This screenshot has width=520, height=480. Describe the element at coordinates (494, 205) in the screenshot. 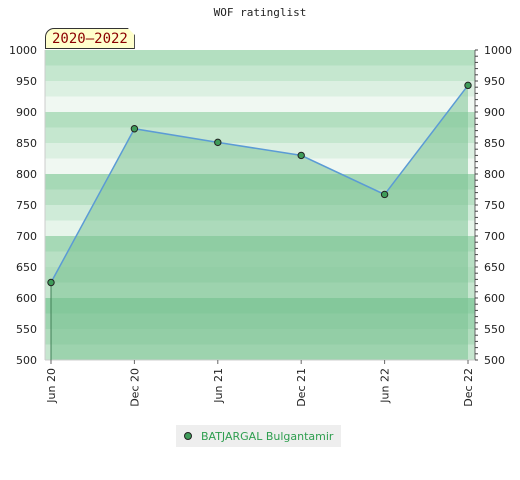

I see `y-tick-label-right: 750` at that location.